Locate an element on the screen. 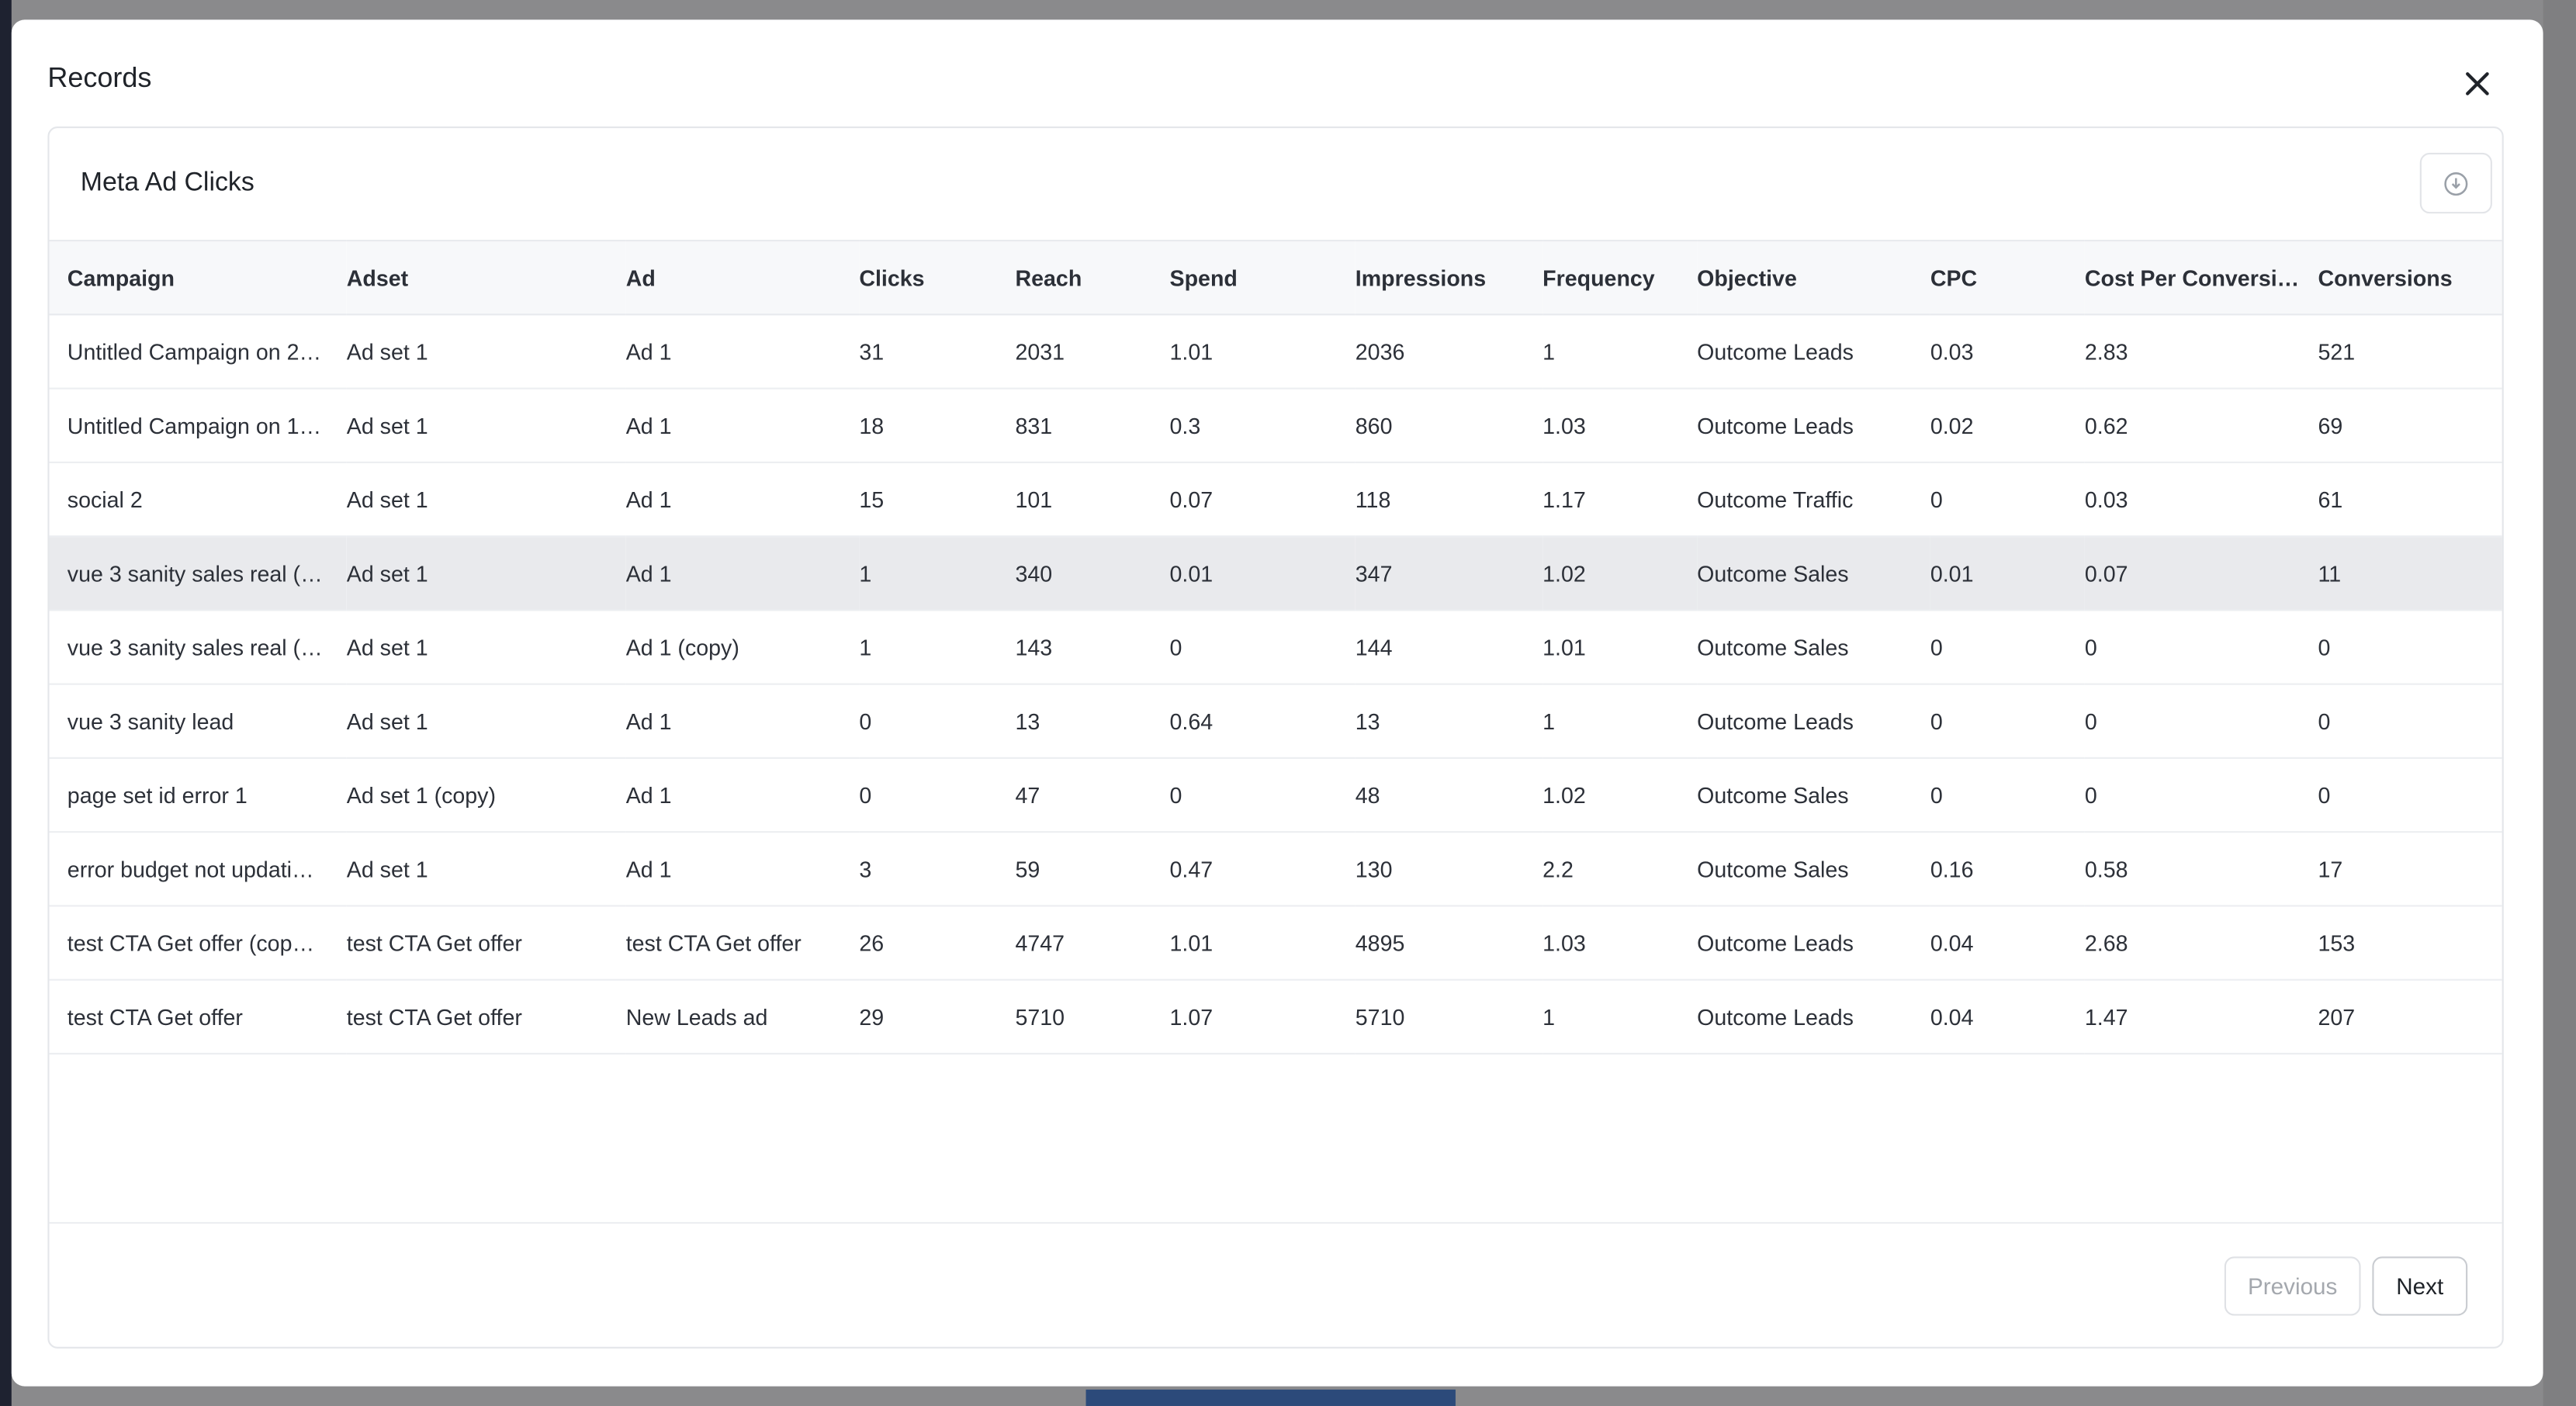  table-cell: 69 is located at coordinates (2410, 425).